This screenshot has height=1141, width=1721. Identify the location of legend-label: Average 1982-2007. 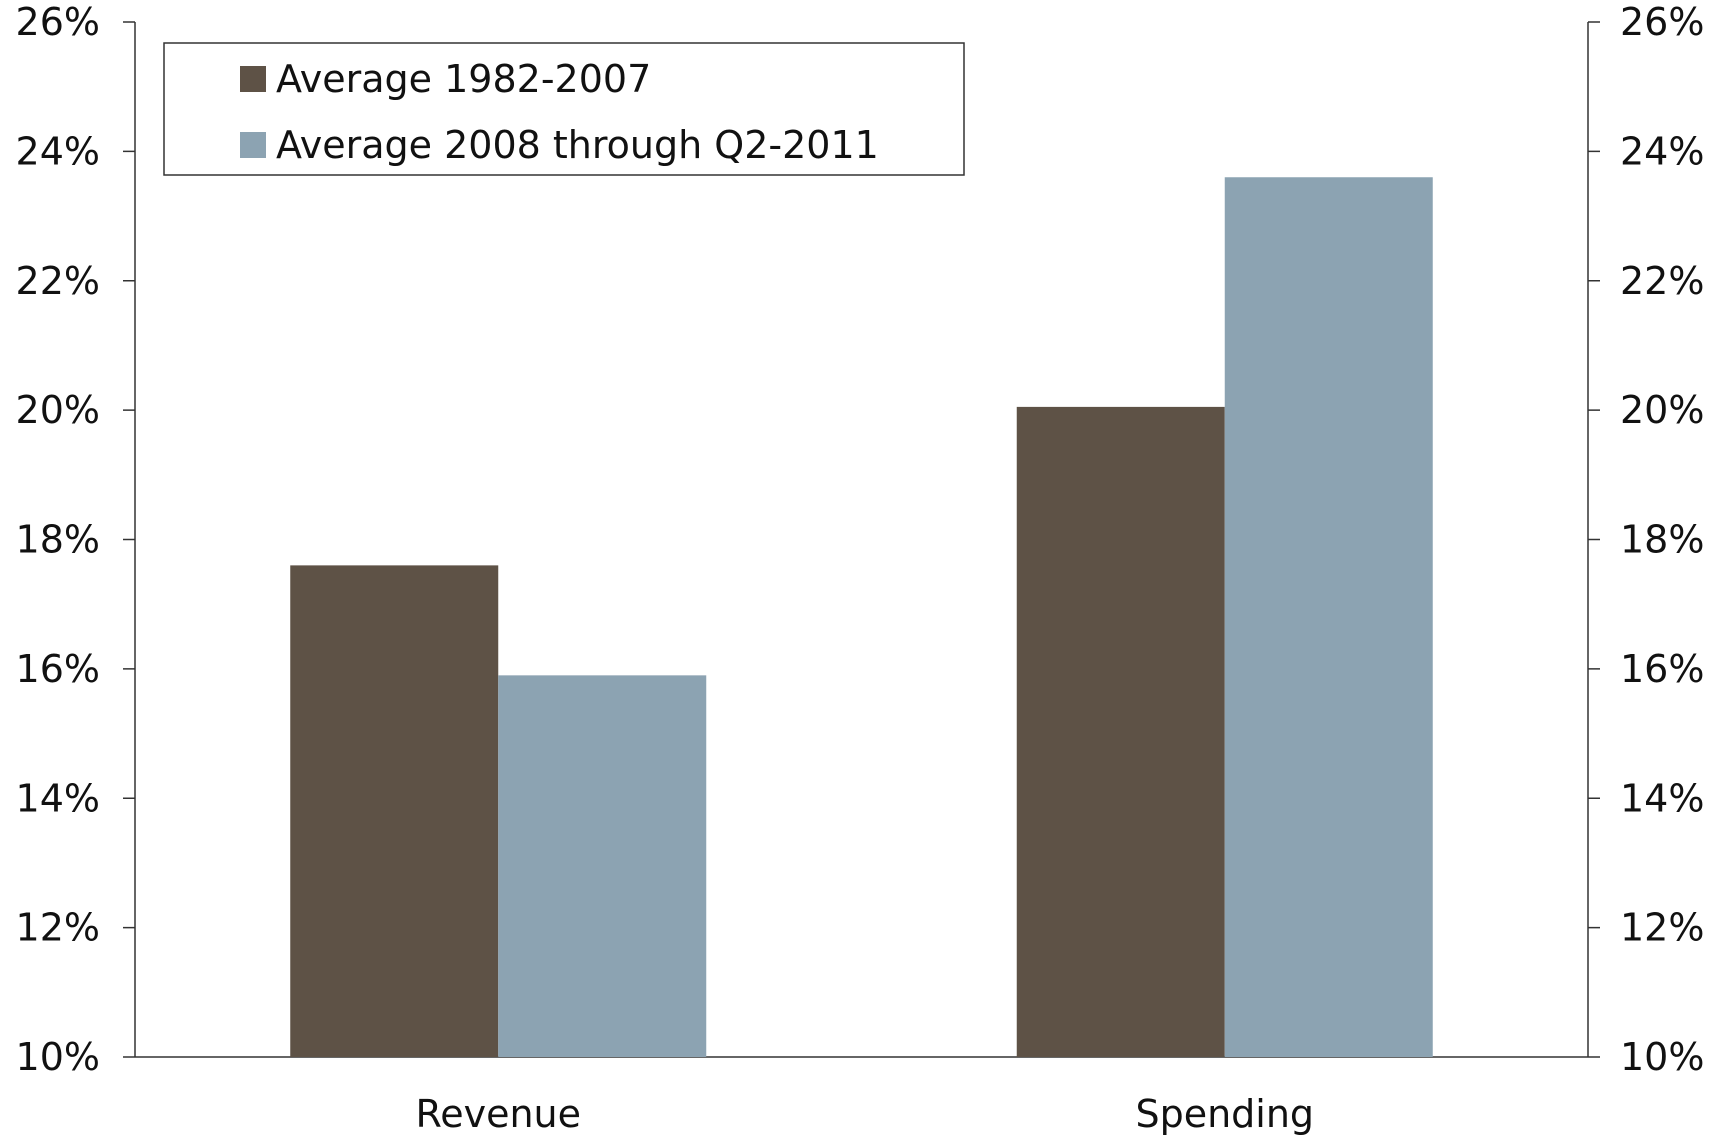
(463, 79).